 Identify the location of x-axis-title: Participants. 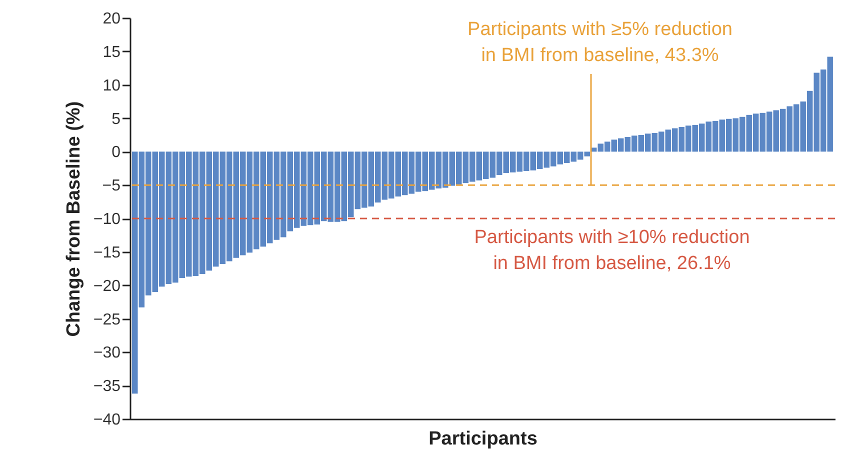
(483, 439).